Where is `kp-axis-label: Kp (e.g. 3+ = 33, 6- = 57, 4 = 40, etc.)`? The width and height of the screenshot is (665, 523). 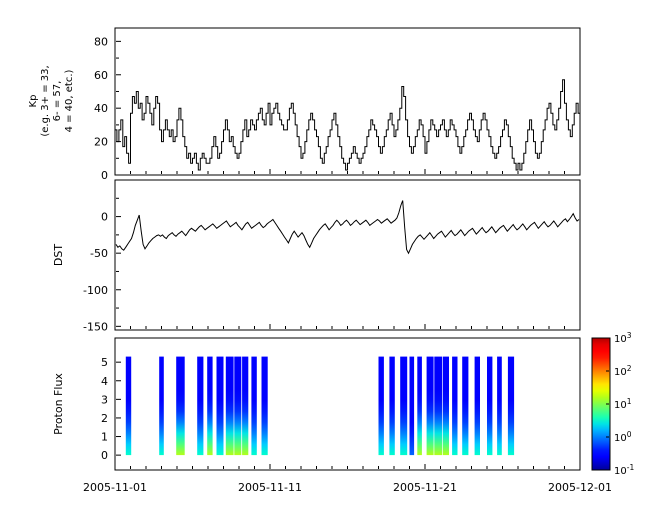
kp-axis-label: Kp (e.g. 3+ = 33, 6- = 57, 4 = 40, etc.) is located at coordinates (51, 100).